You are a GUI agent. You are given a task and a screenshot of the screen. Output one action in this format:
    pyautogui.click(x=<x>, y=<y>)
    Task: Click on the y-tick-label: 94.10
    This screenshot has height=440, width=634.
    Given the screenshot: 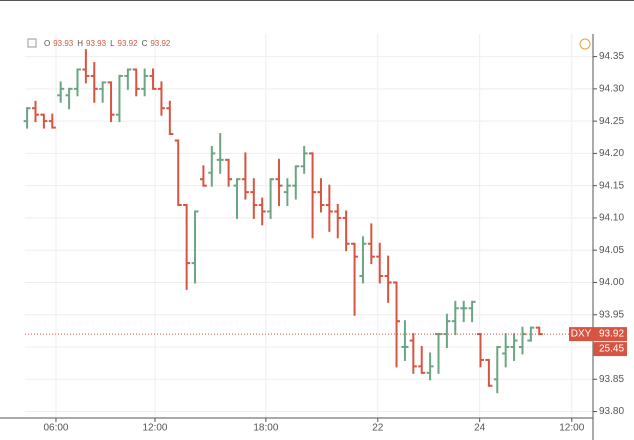 What is the action you would take?
    pyautogui.click(x=611, y=218)
    